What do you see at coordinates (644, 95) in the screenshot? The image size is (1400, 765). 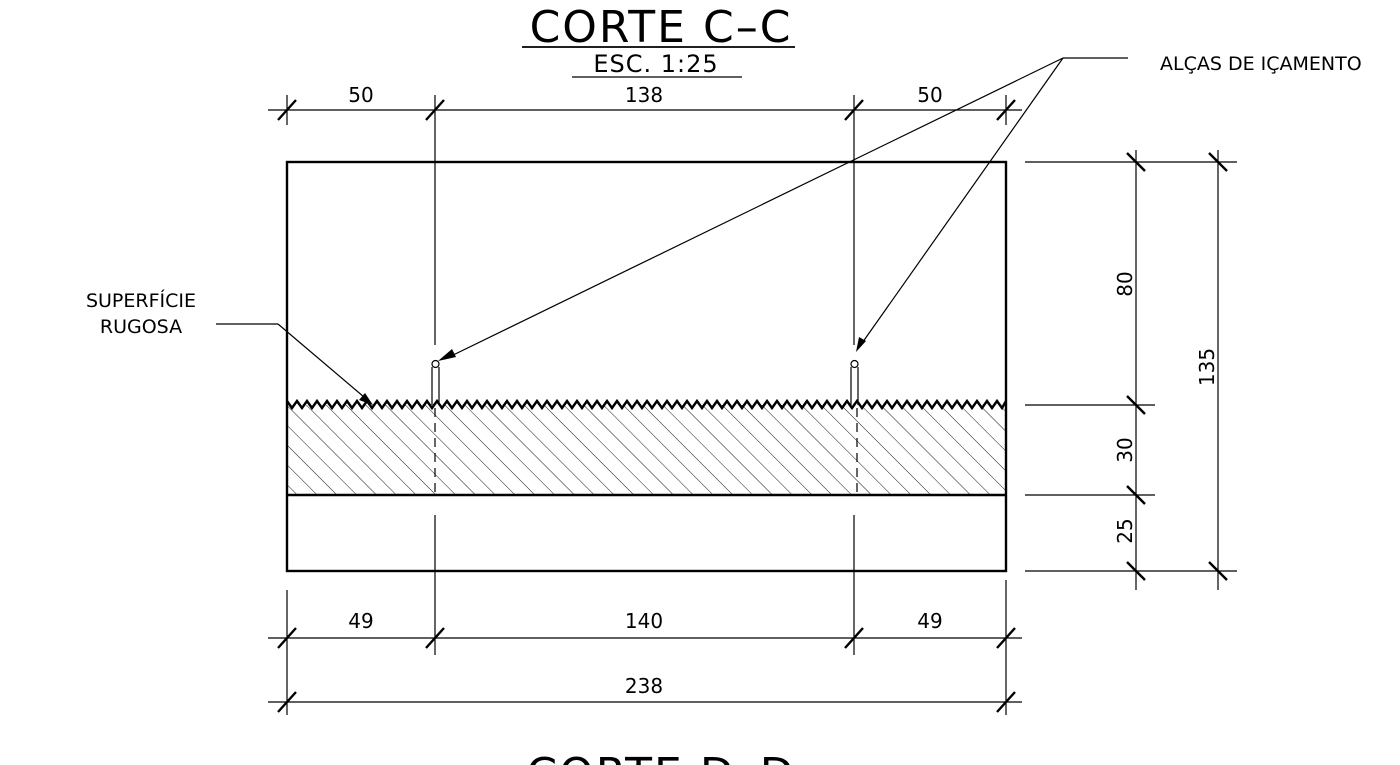 I see `dim-top-middle: 138` at bounding box center [644, 95].